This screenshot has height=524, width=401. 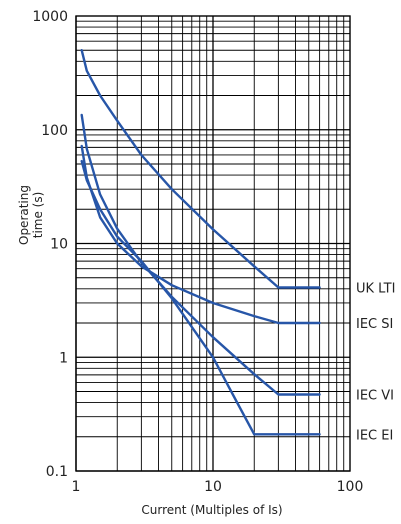 I want to click on y-tick-label: 1000, so click(x=50, y=17).